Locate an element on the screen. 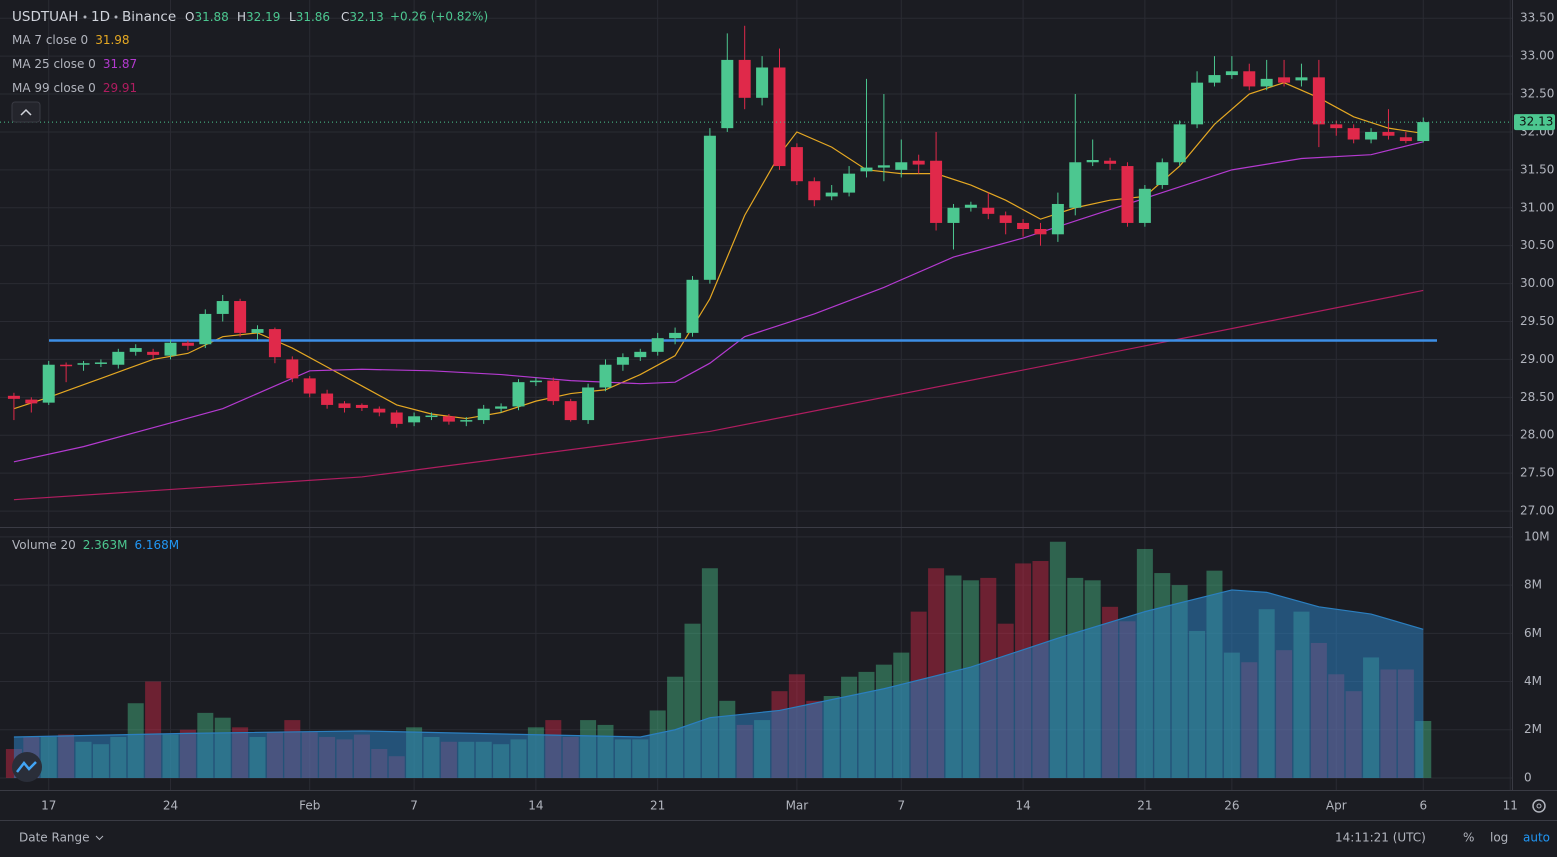 Image resolution: width=1557 pixels, height=857 pixels. collapse-button is located at coordinates (26, 112).